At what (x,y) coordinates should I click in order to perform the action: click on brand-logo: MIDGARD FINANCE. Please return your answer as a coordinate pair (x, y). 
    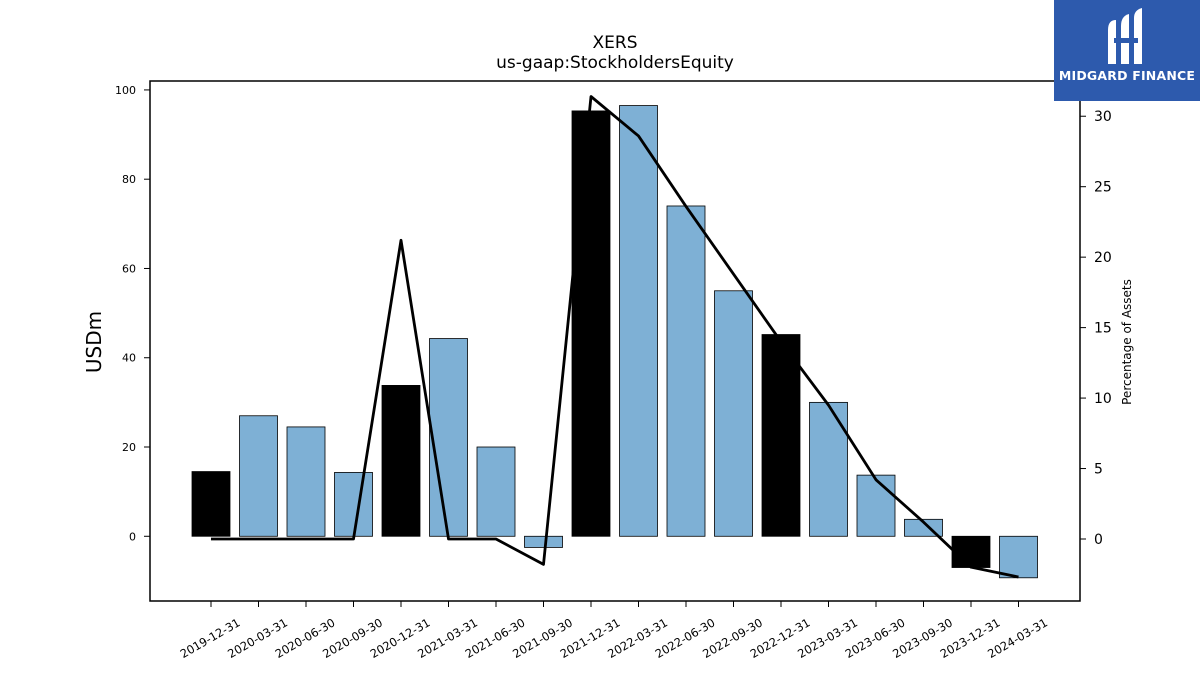
    Looking at the image, I should click on (1127, 50).